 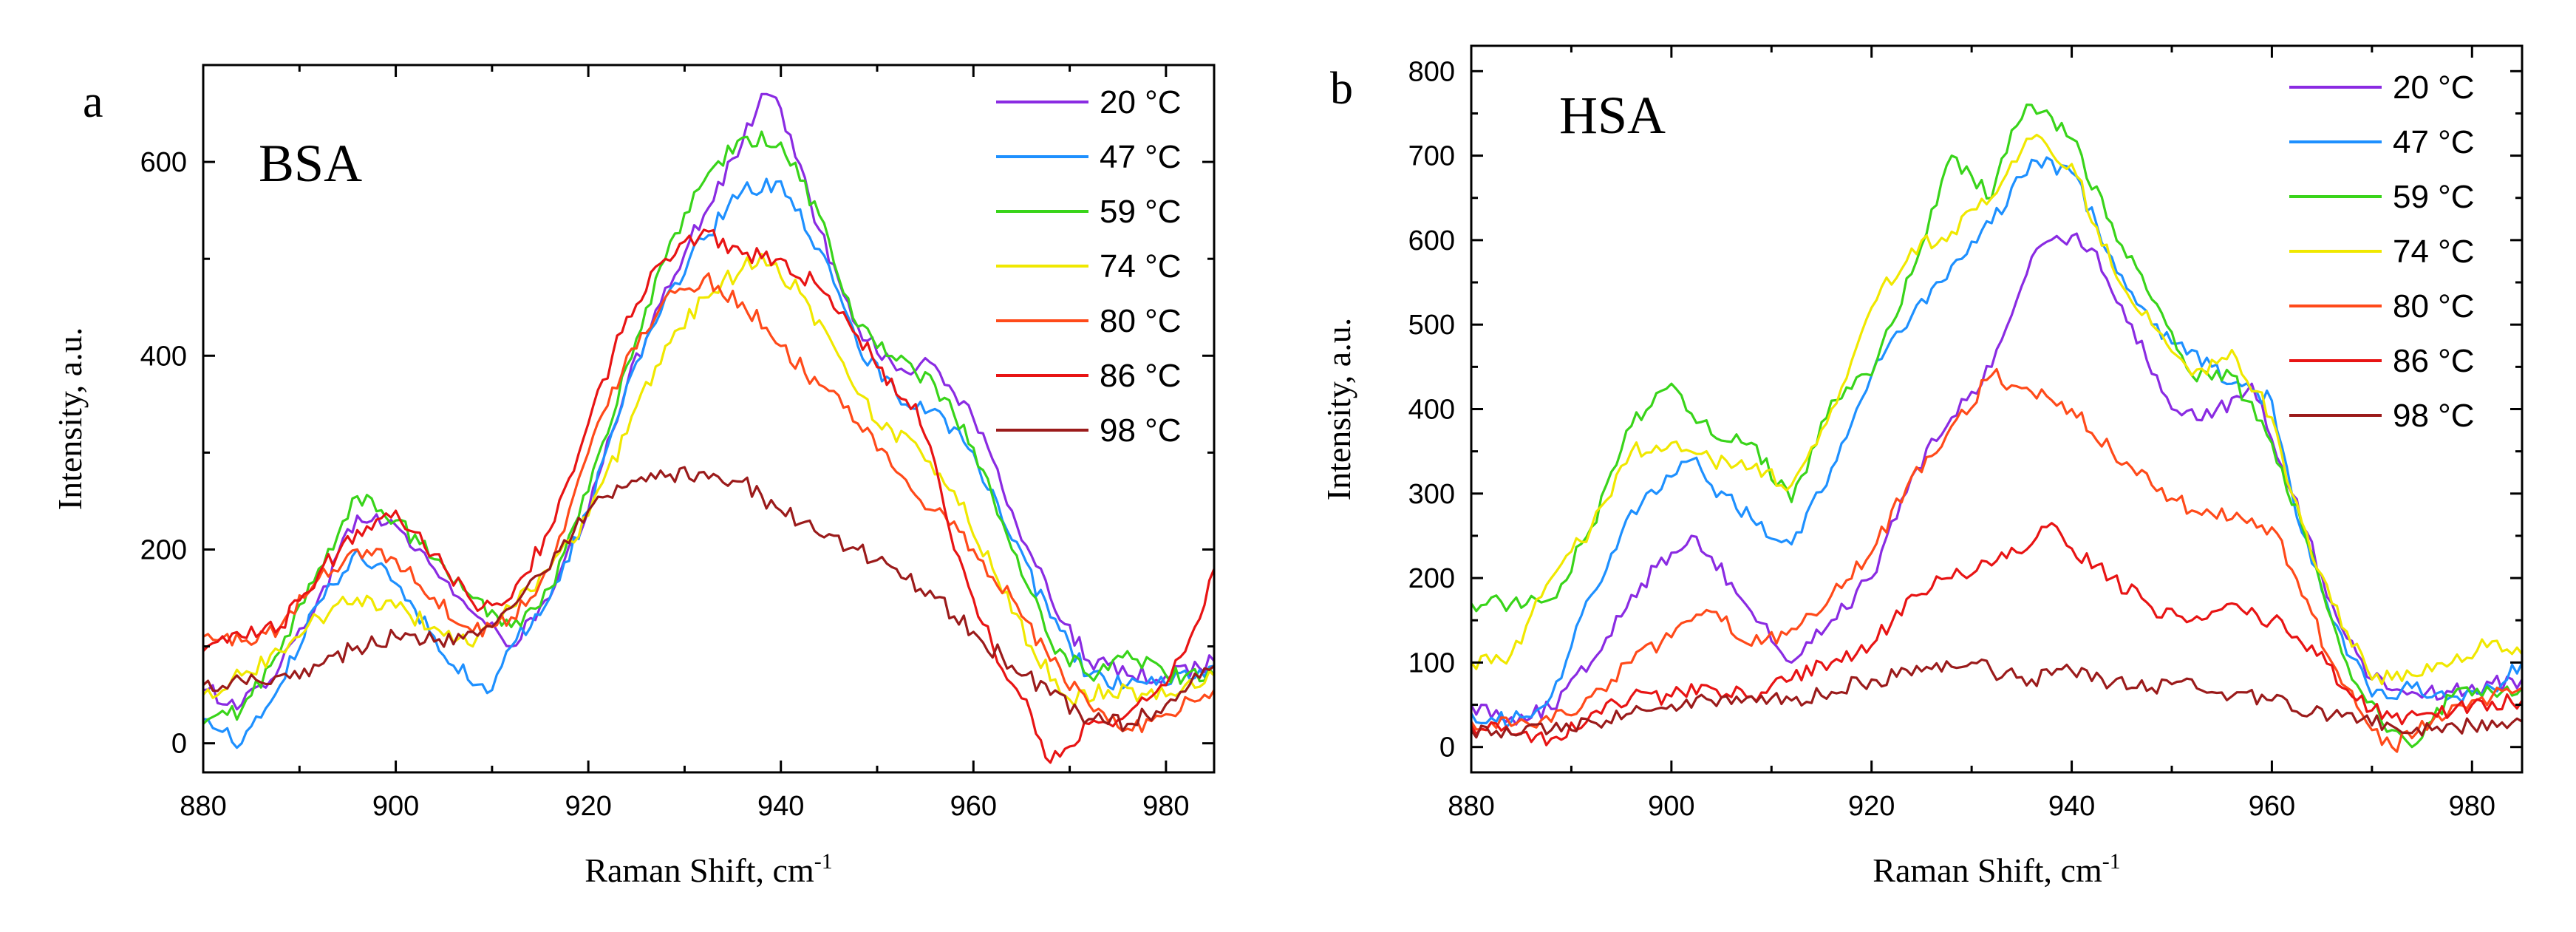 What do you see at coordinates (1431, 326) in the screenshot?
I see `y-tick-label: 500` at bounding box center [1431, 326].